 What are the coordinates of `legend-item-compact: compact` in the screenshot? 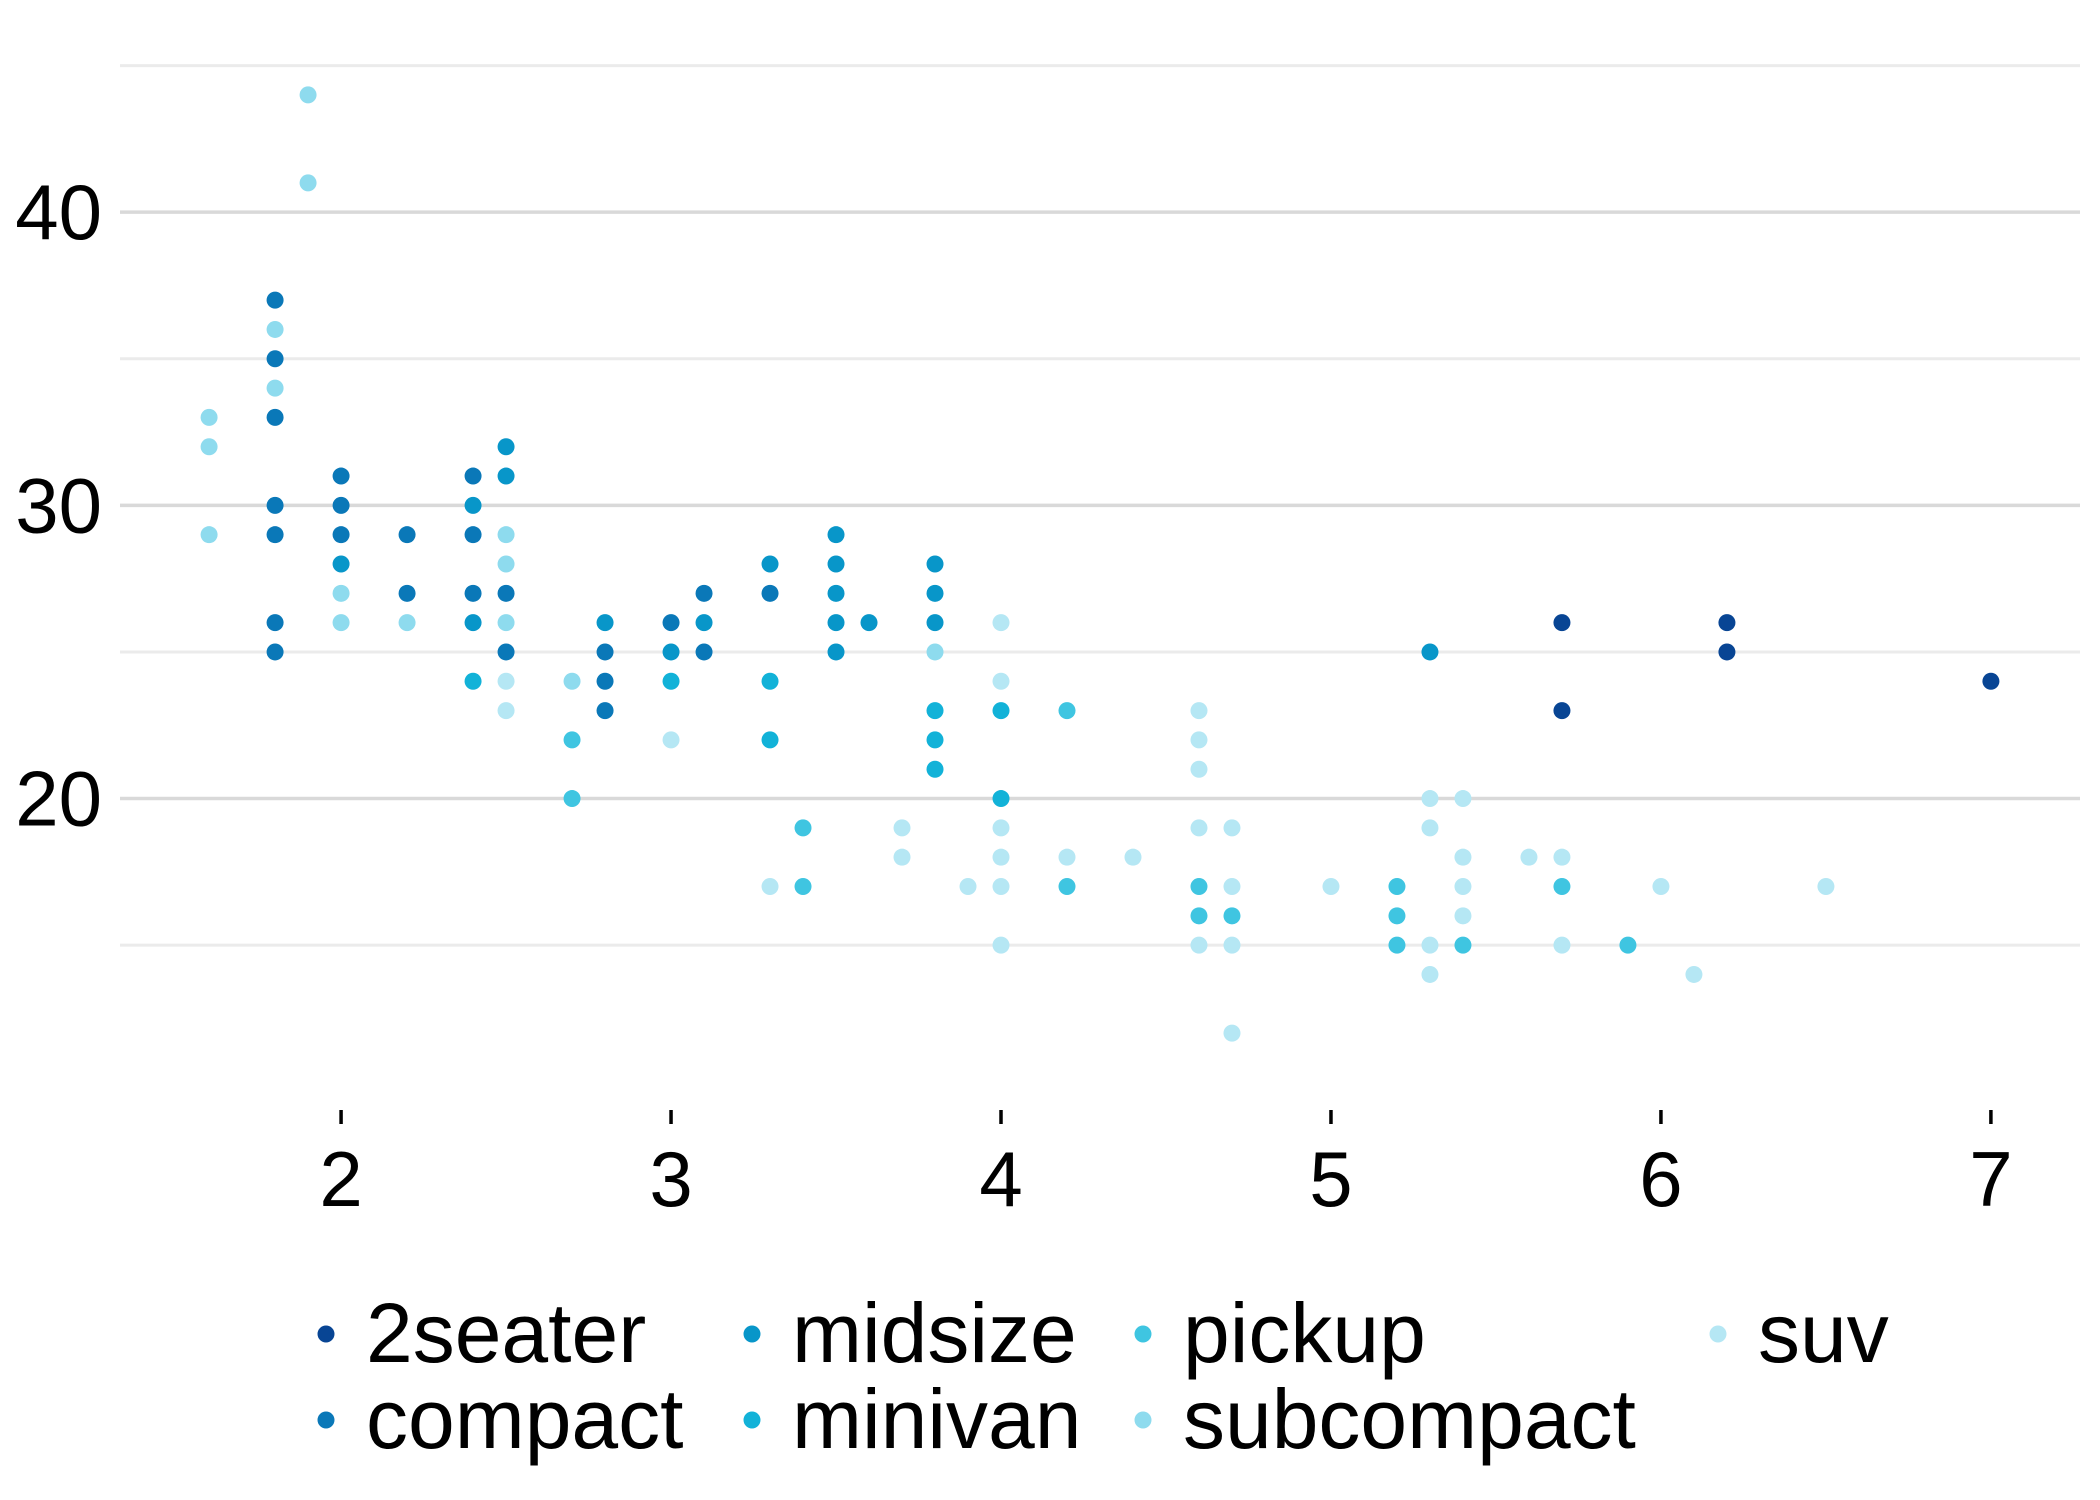 It's located at (500, 1419).